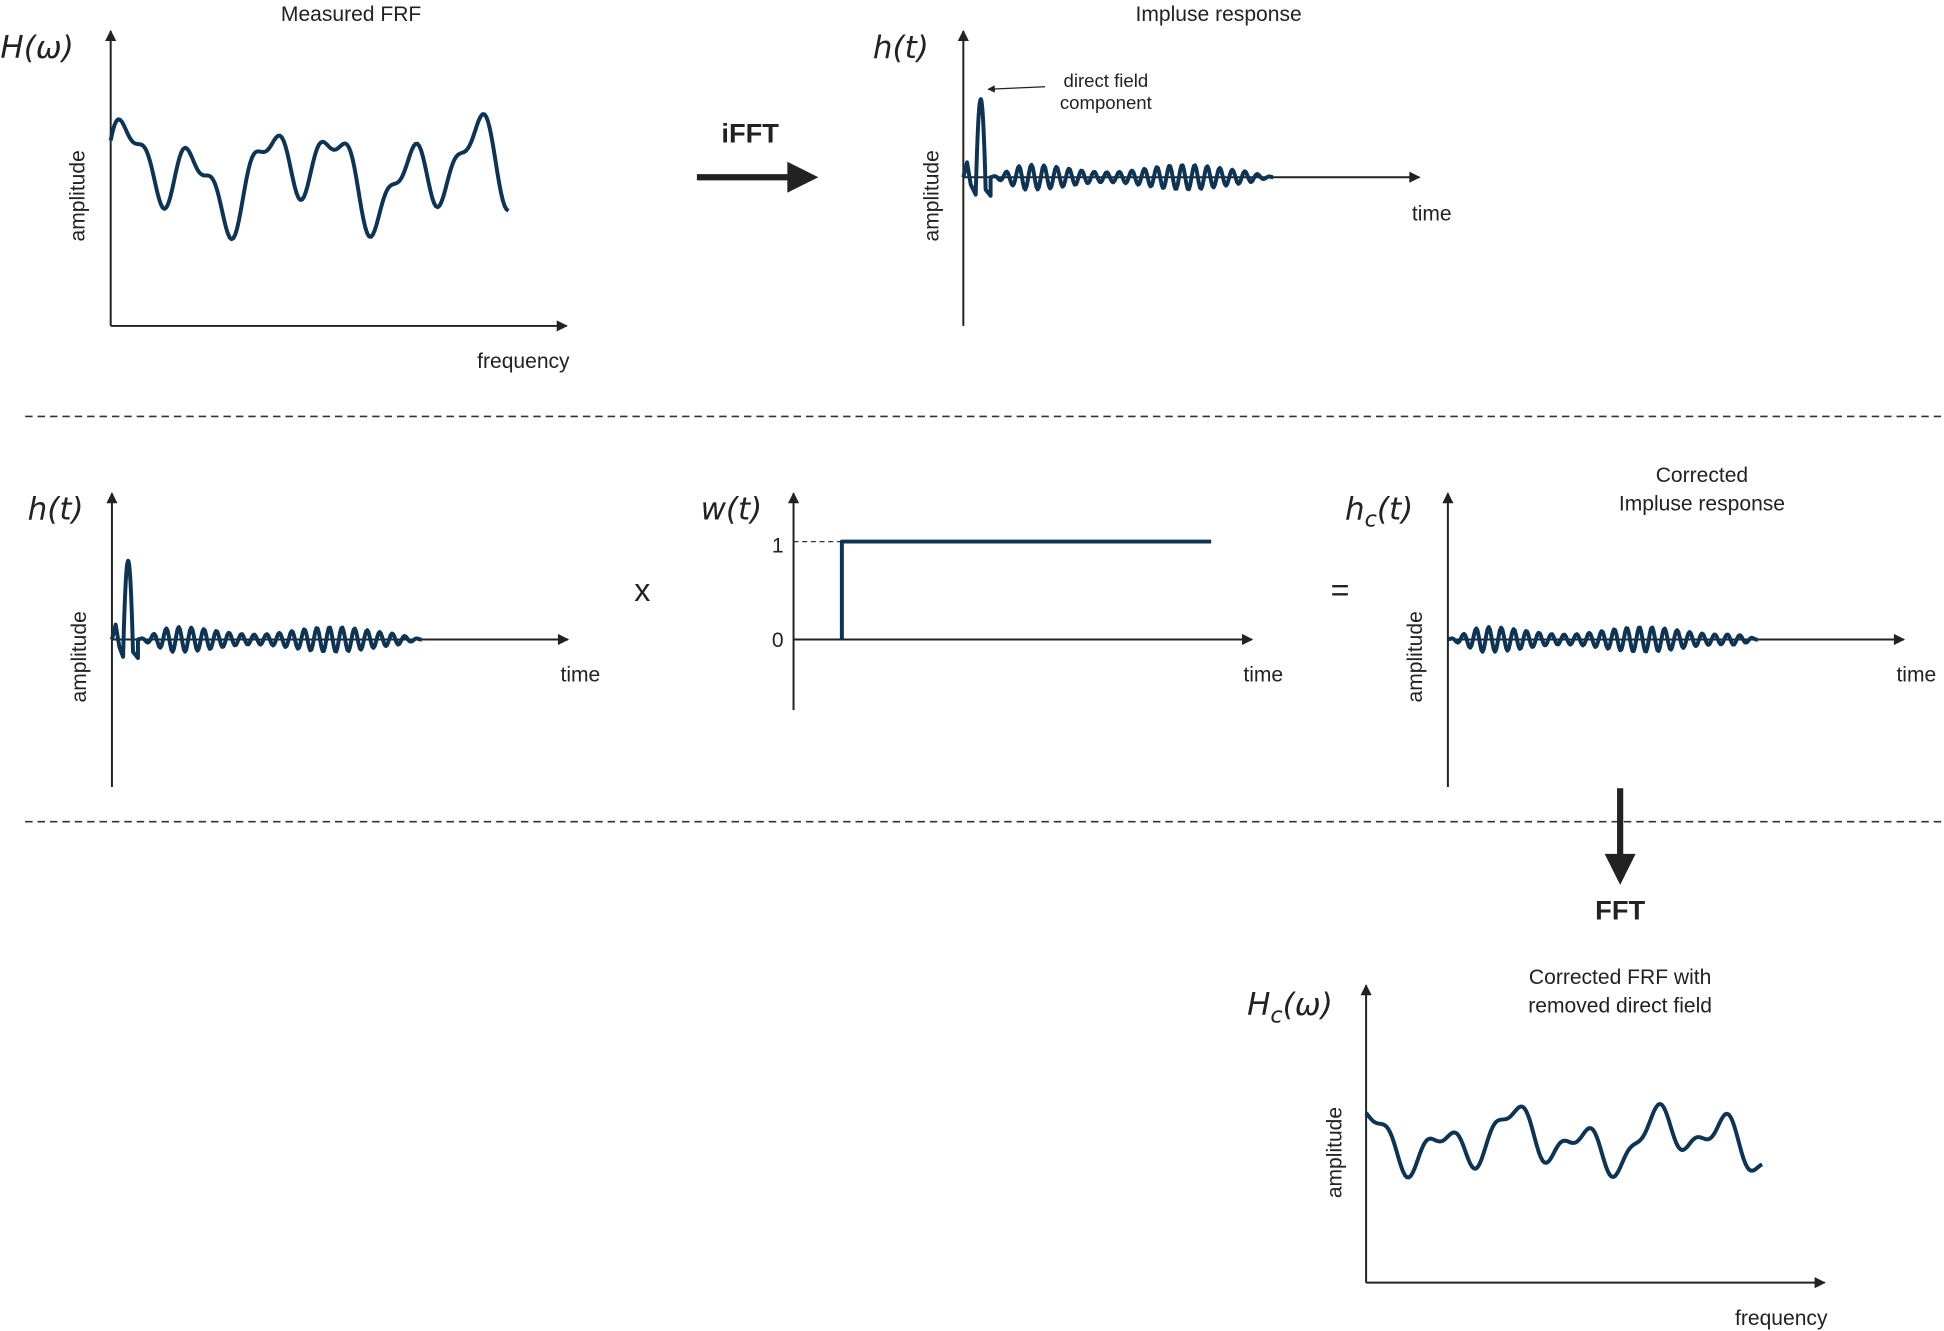 The width and height of the screenshot is (1944, 1331). I want to click on panel-title: removed direct field, so click(1620, 1006).